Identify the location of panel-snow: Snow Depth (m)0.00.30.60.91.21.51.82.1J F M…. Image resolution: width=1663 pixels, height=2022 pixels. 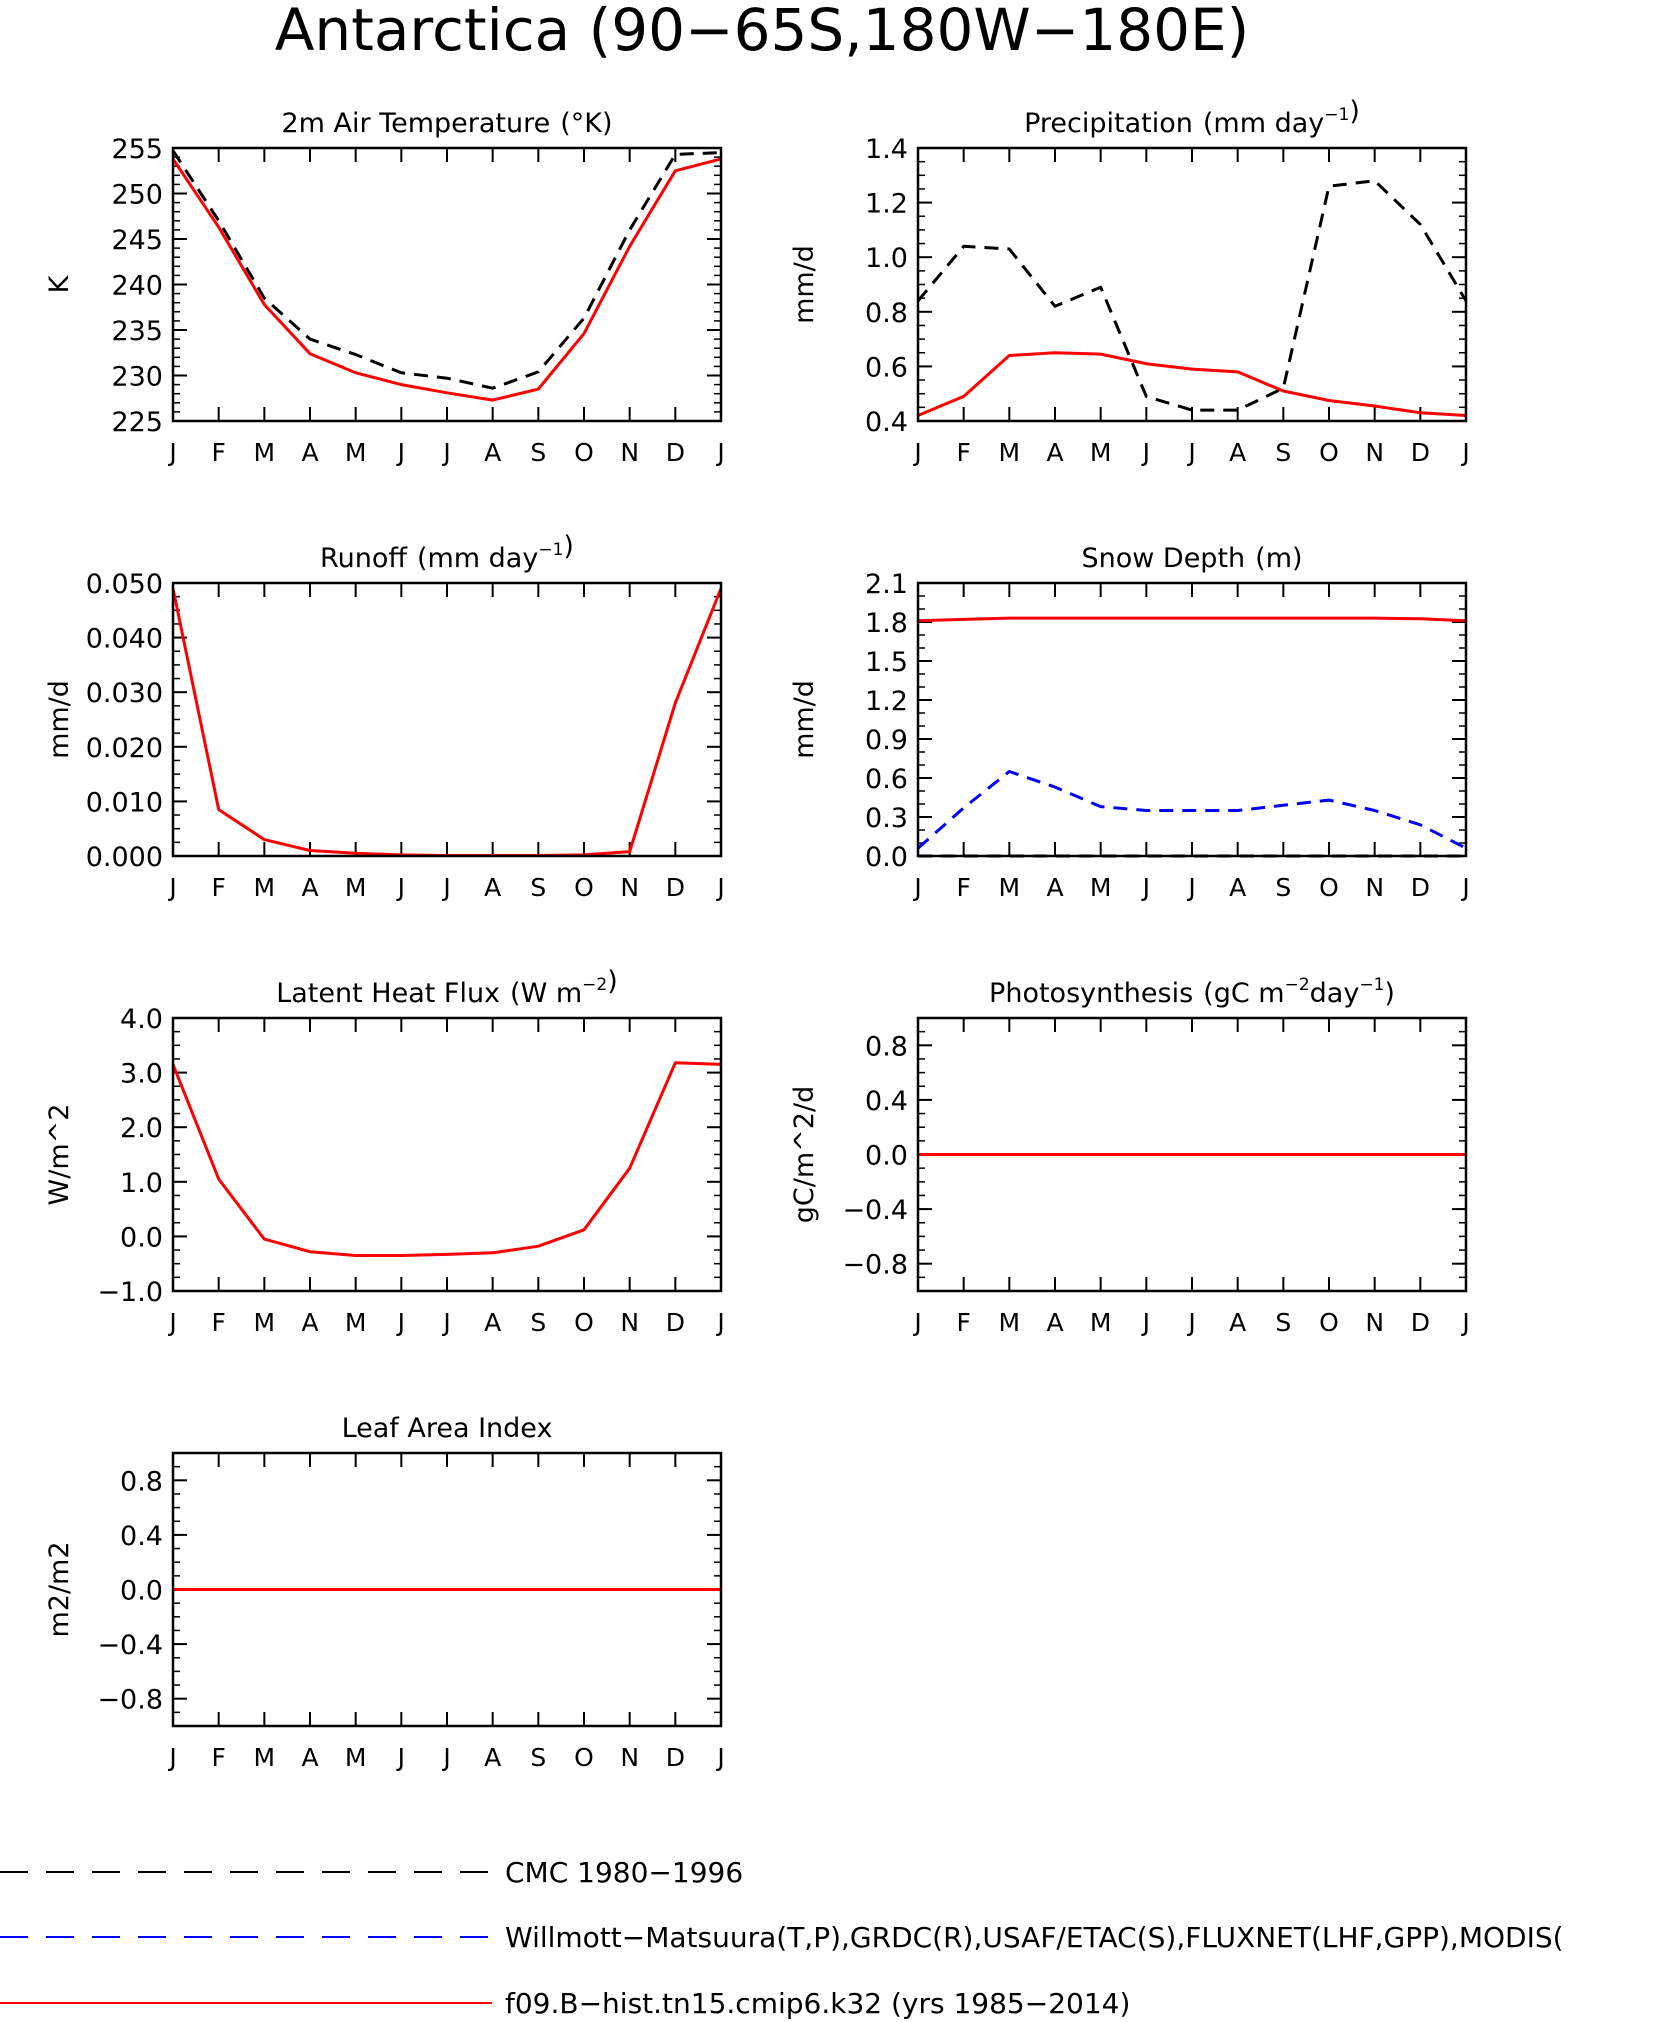
(1129, 722).